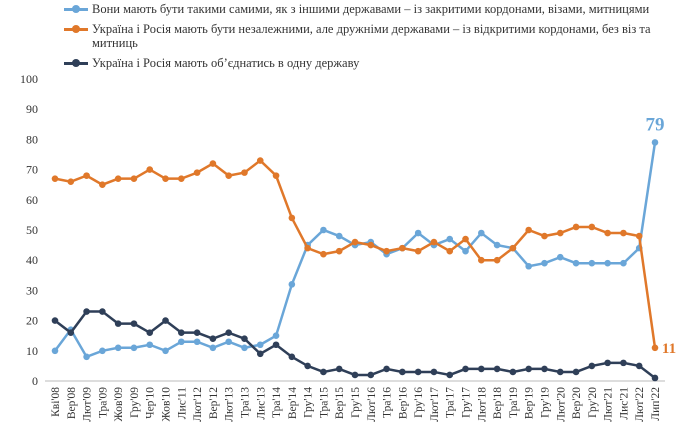 The height and width of the screenshot is (444, 690). I want to click on x-tick-label: Лют'16, so click(372, 404).